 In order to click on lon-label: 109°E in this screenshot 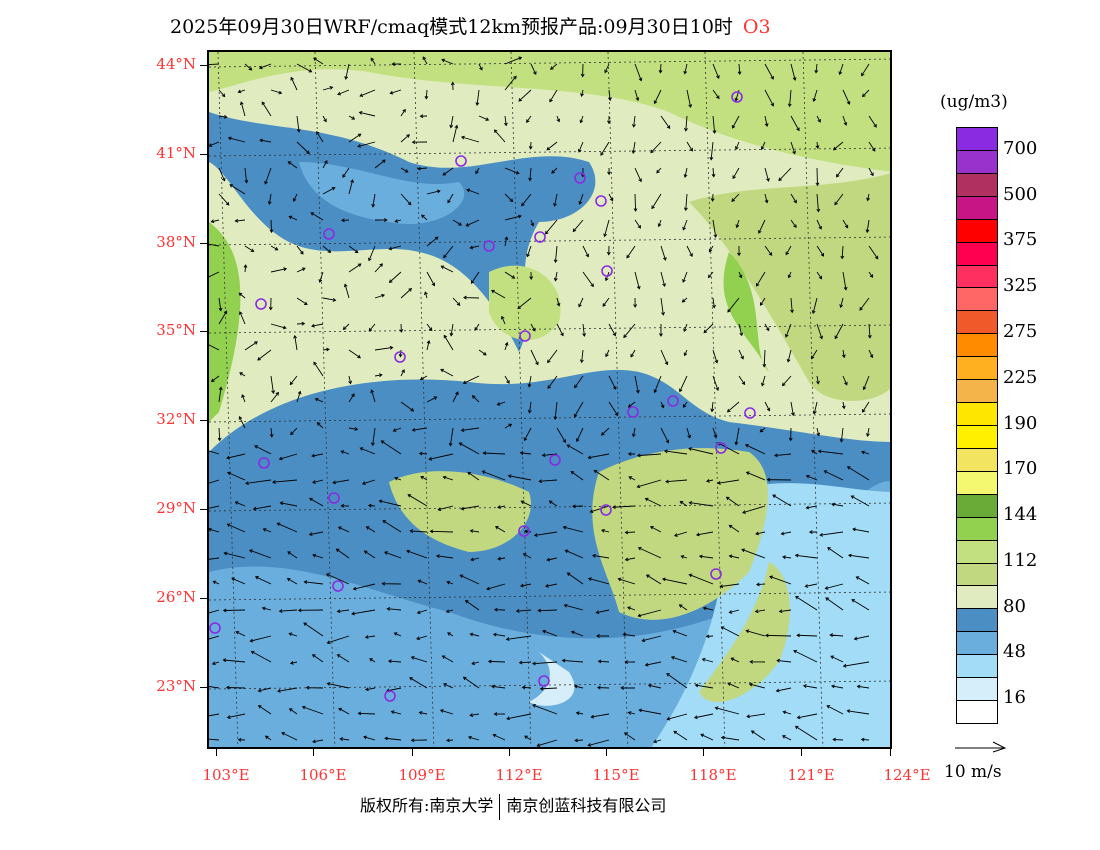, I will do `click(422, 775)`.